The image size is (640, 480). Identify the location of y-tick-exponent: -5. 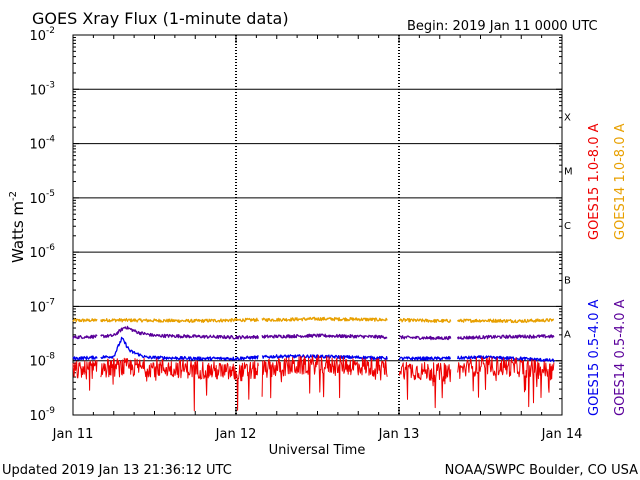
(50, 194).